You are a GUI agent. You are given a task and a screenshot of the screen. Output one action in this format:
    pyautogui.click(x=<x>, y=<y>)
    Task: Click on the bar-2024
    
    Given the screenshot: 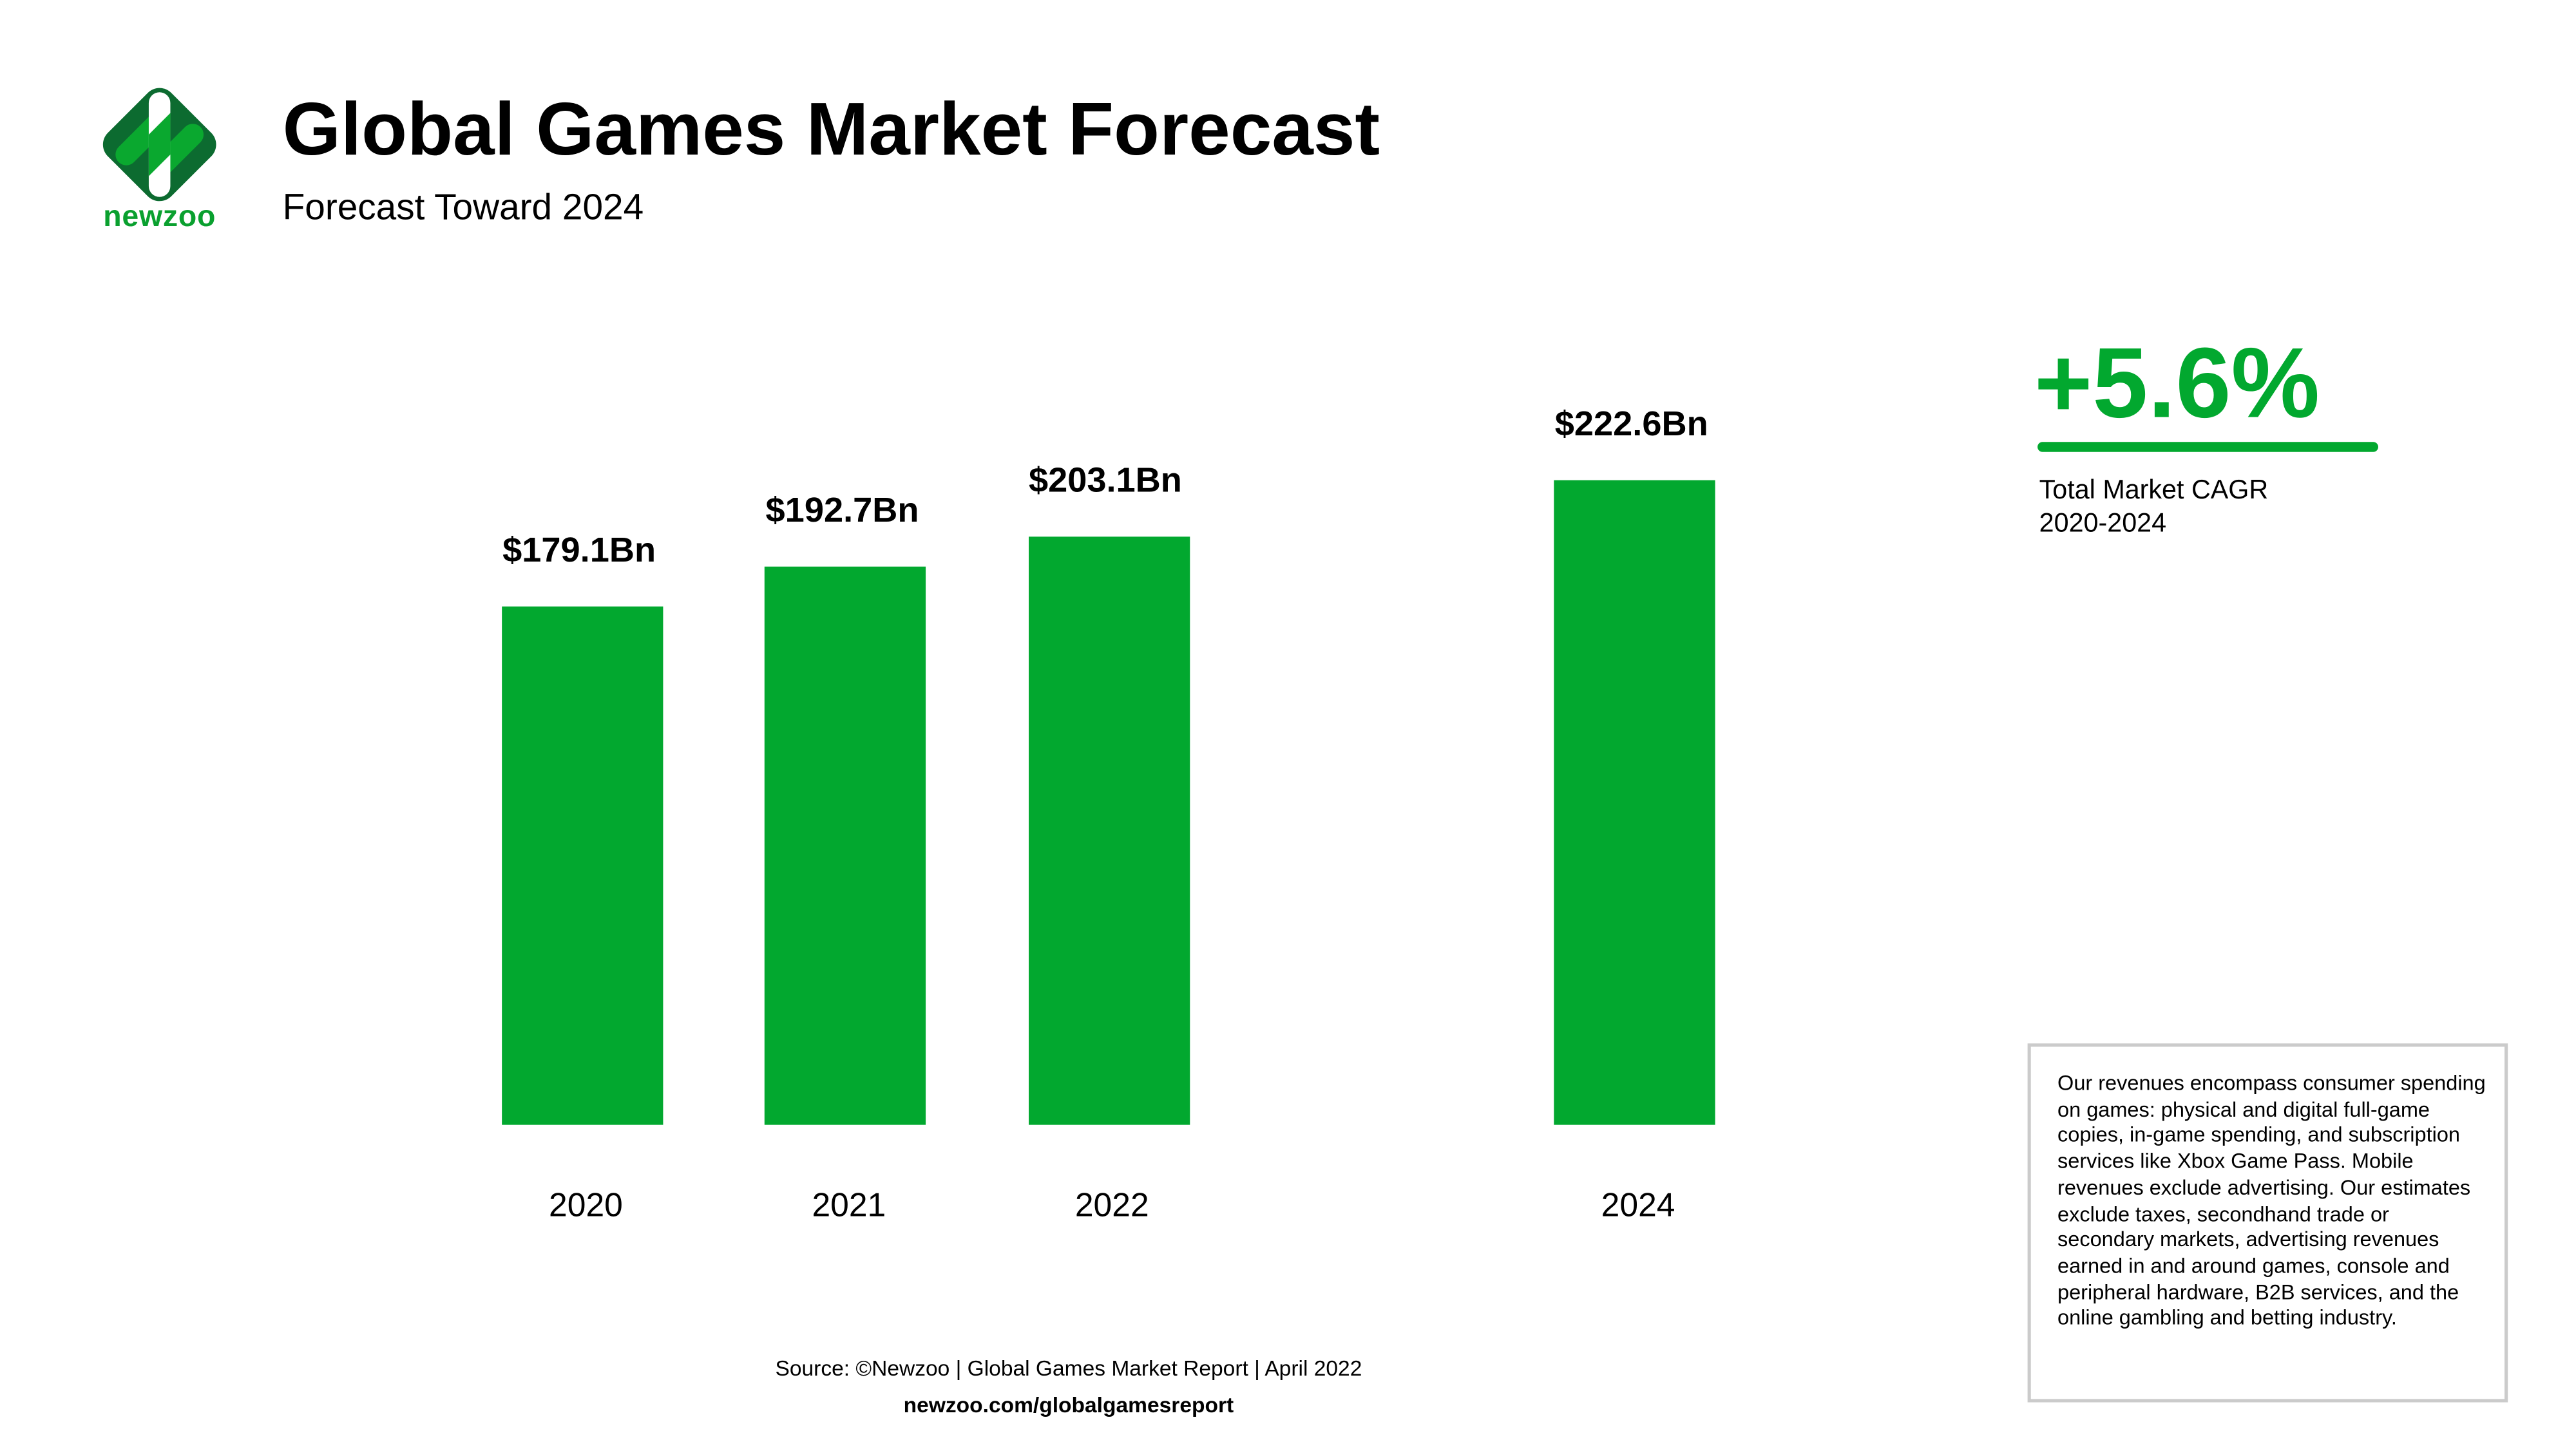 What is the action you would take?
    pyautogui.click(x=1635, y=803)
    